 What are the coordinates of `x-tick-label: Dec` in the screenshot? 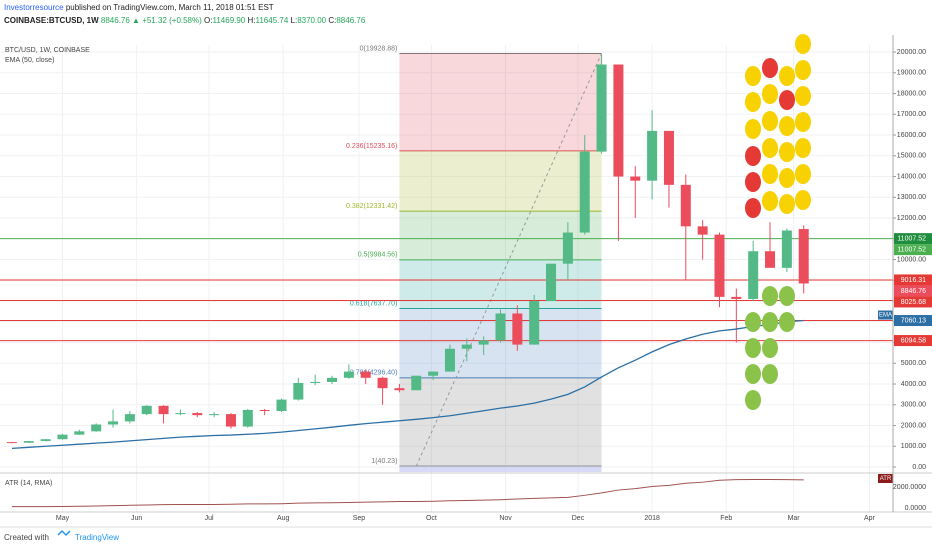 It's located at (578, 518).